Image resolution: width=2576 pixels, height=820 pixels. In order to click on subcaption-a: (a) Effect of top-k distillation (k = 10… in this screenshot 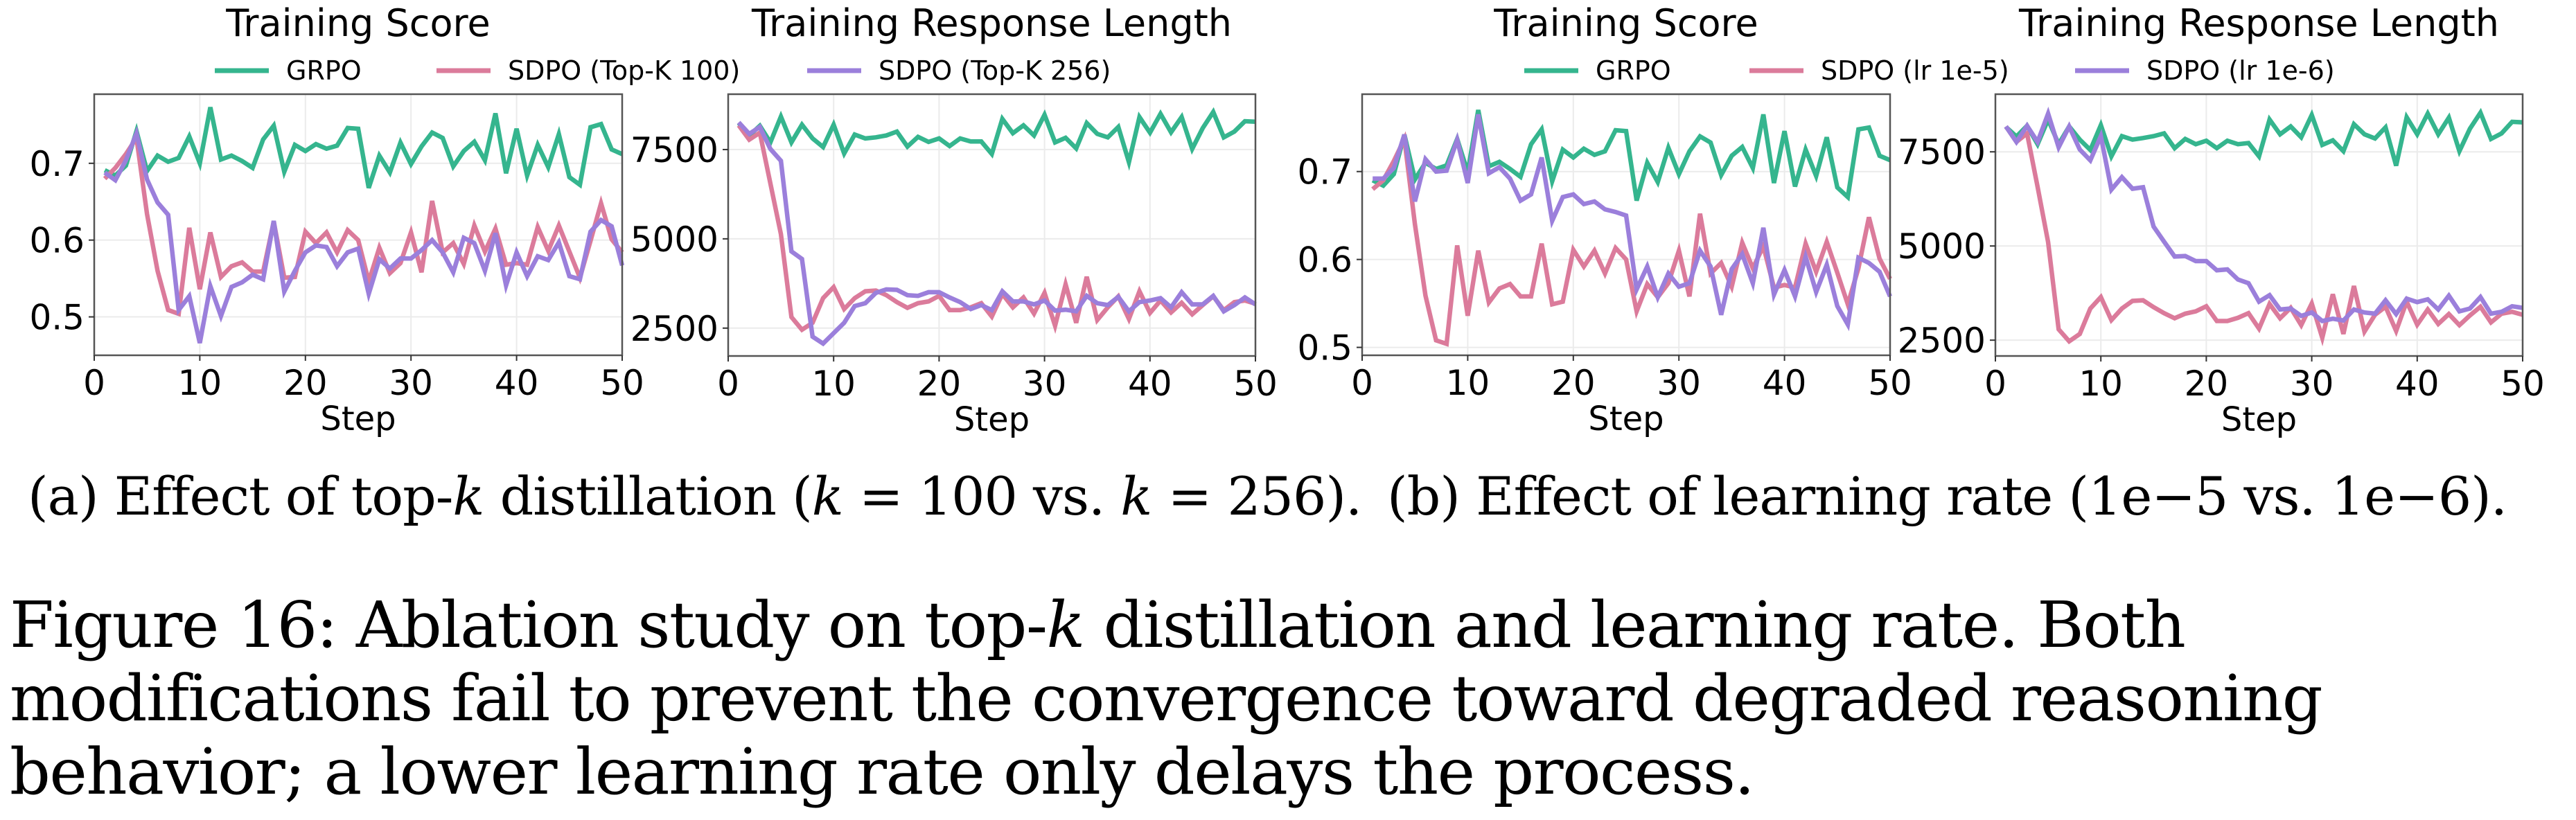, I will do `click(695, 496)`.